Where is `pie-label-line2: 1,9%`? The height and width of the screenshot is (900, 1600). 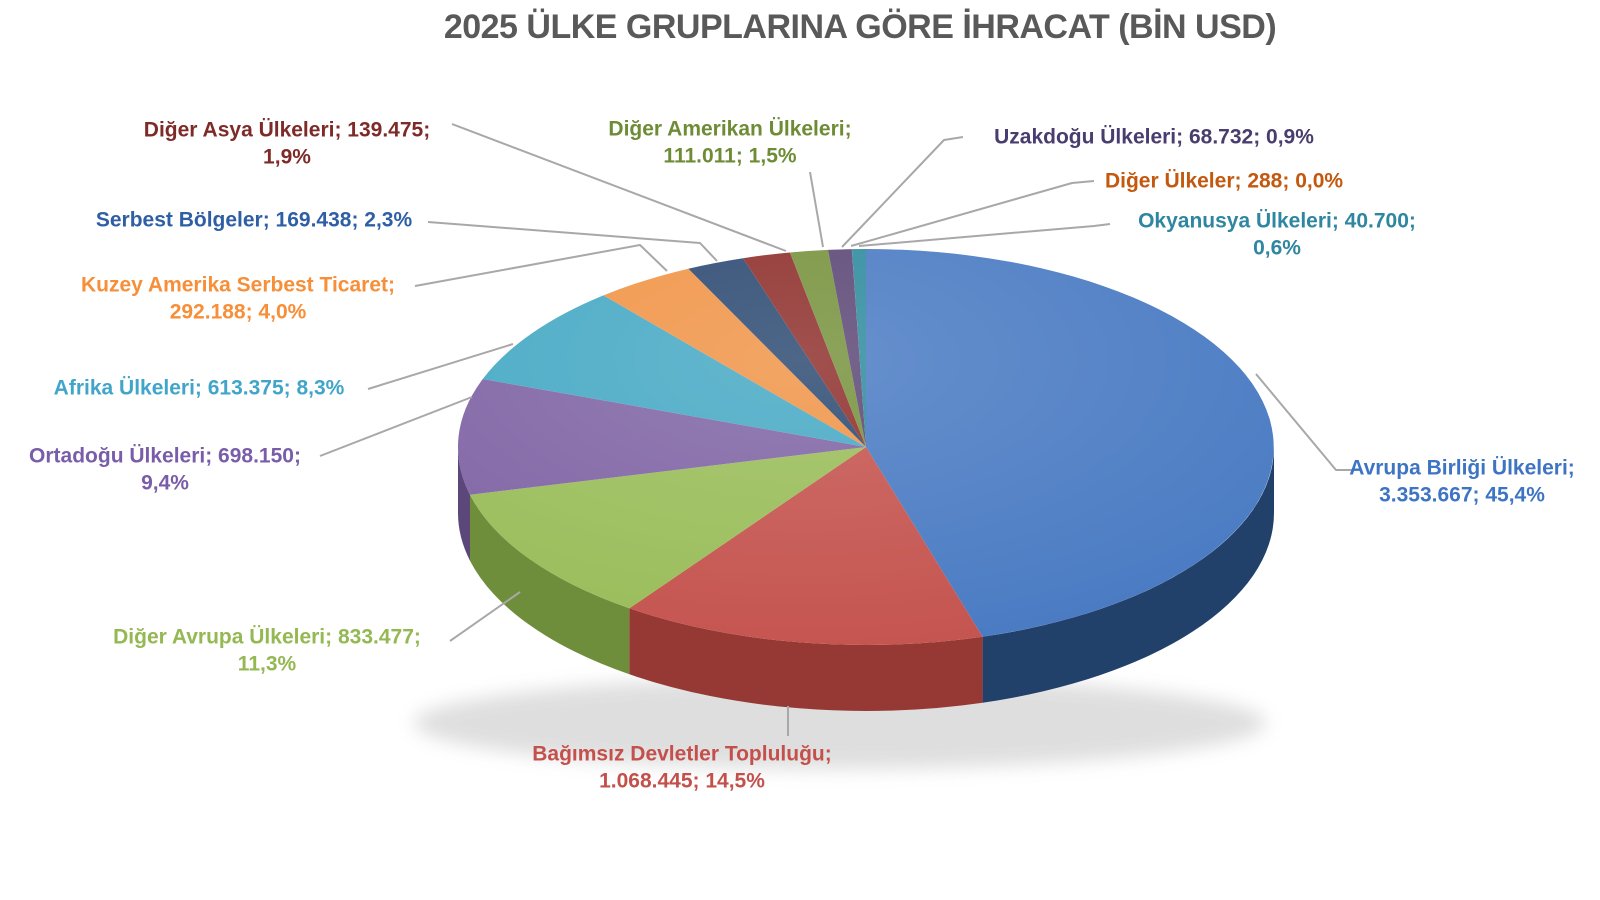 pie-label-line2: 1,9% is located at coordinates (287, 157).